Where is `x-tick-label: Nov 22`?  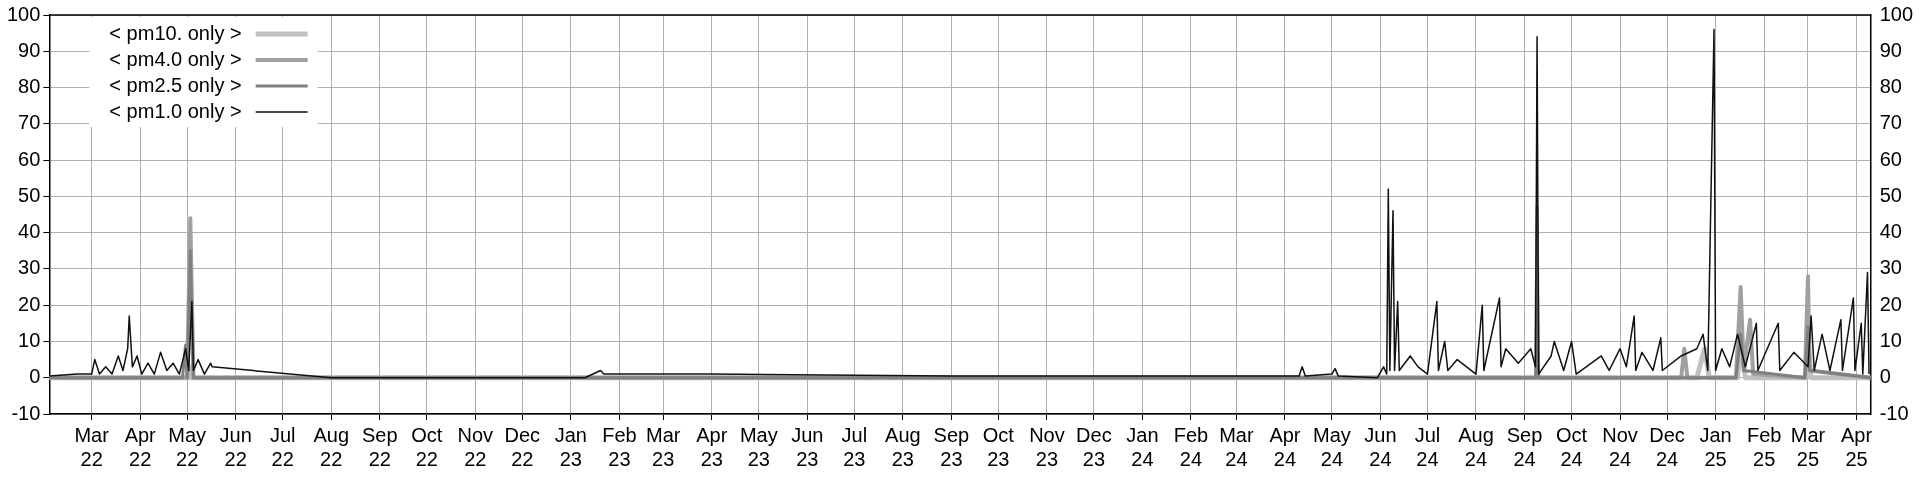
x-tick-label: Nov 22 is located at coordinates (475, 446).